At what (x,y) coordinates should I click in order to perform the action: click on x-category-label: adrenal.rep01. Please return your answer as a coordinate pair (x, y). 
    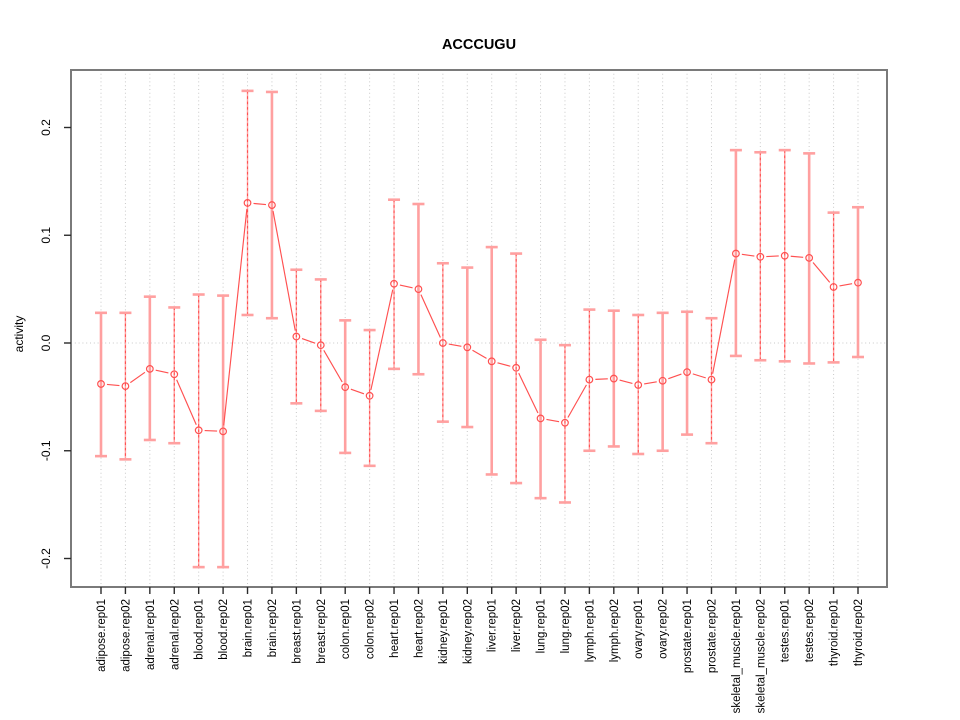
    Looking at the image, I should click on (151, 634).